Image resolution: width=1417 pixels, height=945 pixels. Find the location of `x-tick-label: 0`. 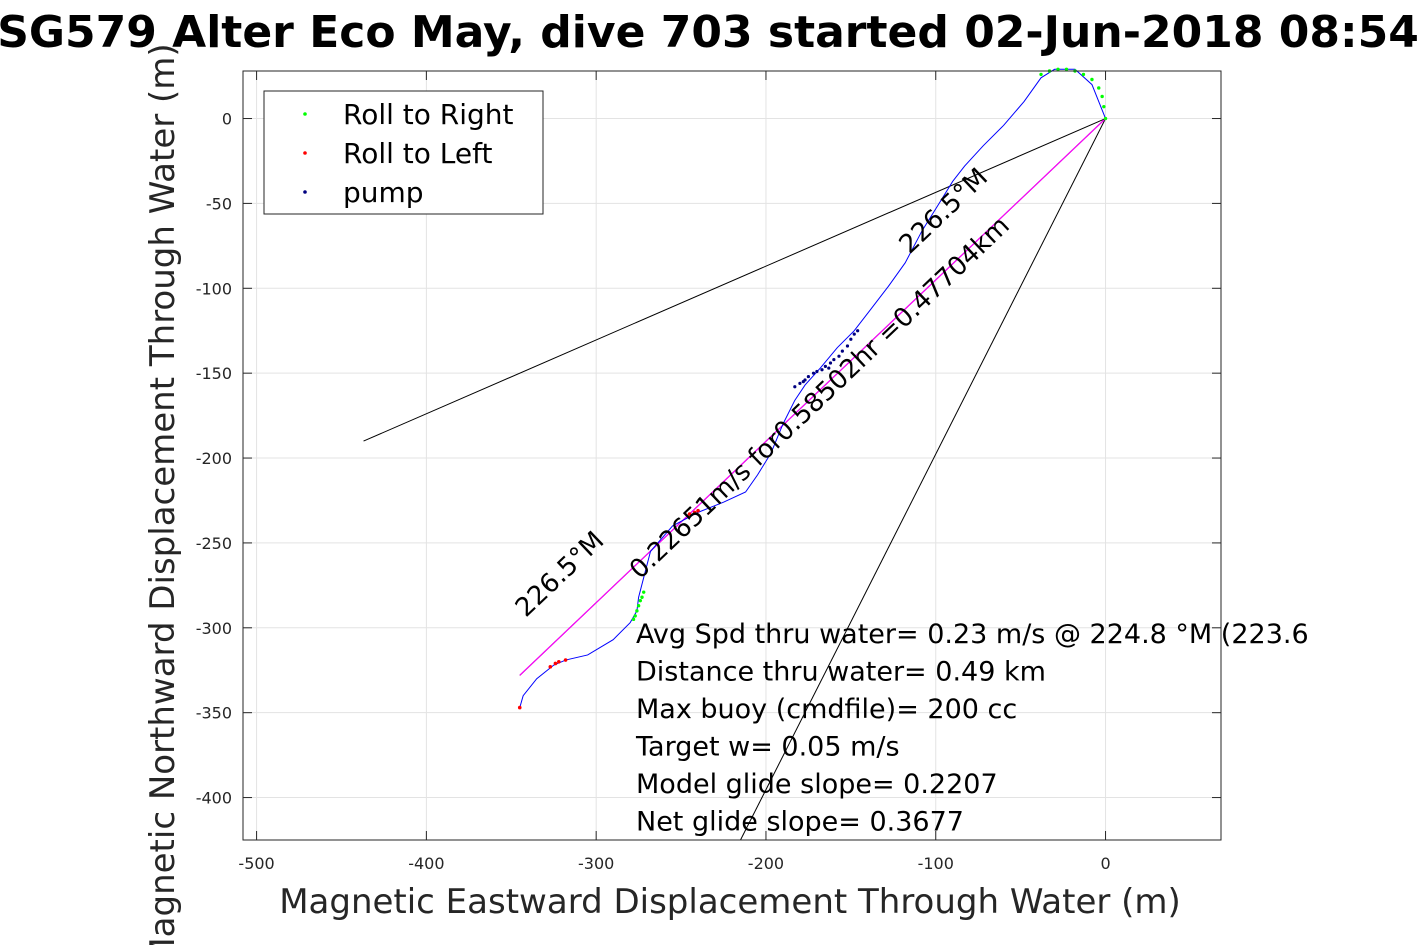

x-tick-label: 0 is located at coordinates (1105, 863).